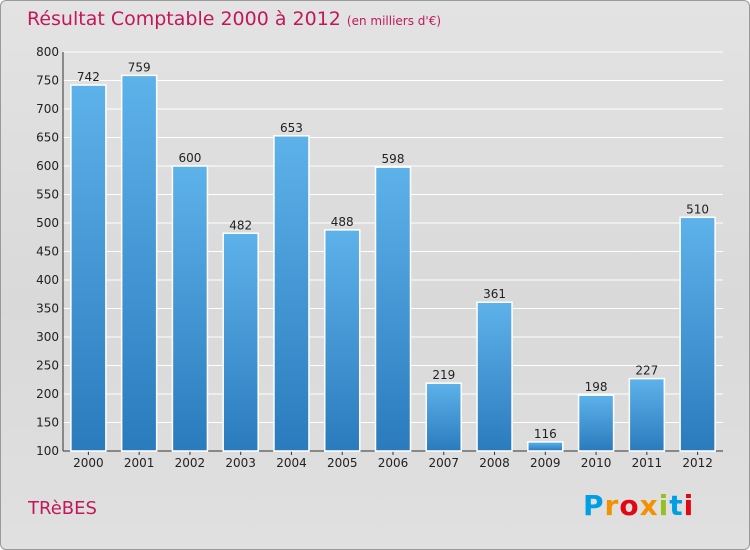 The width and height of the screenshot is (750, 550). I want to click on x-tick-label: 2001, so click(139, 463).